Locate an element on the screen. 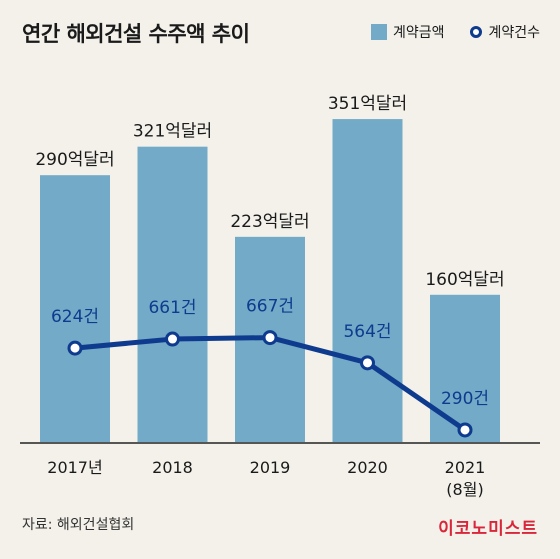 The height and width of the screenshot is (559, 560). count-label-1: 661건 is located at coordinates (172, 308).